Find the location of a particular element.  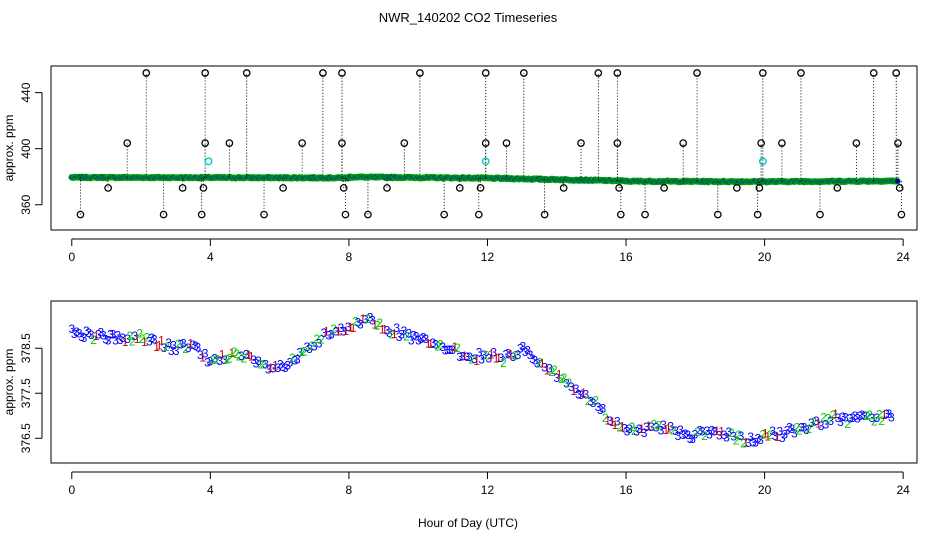

top-x-tick-label: 8 is located at coordinates (349, 257).